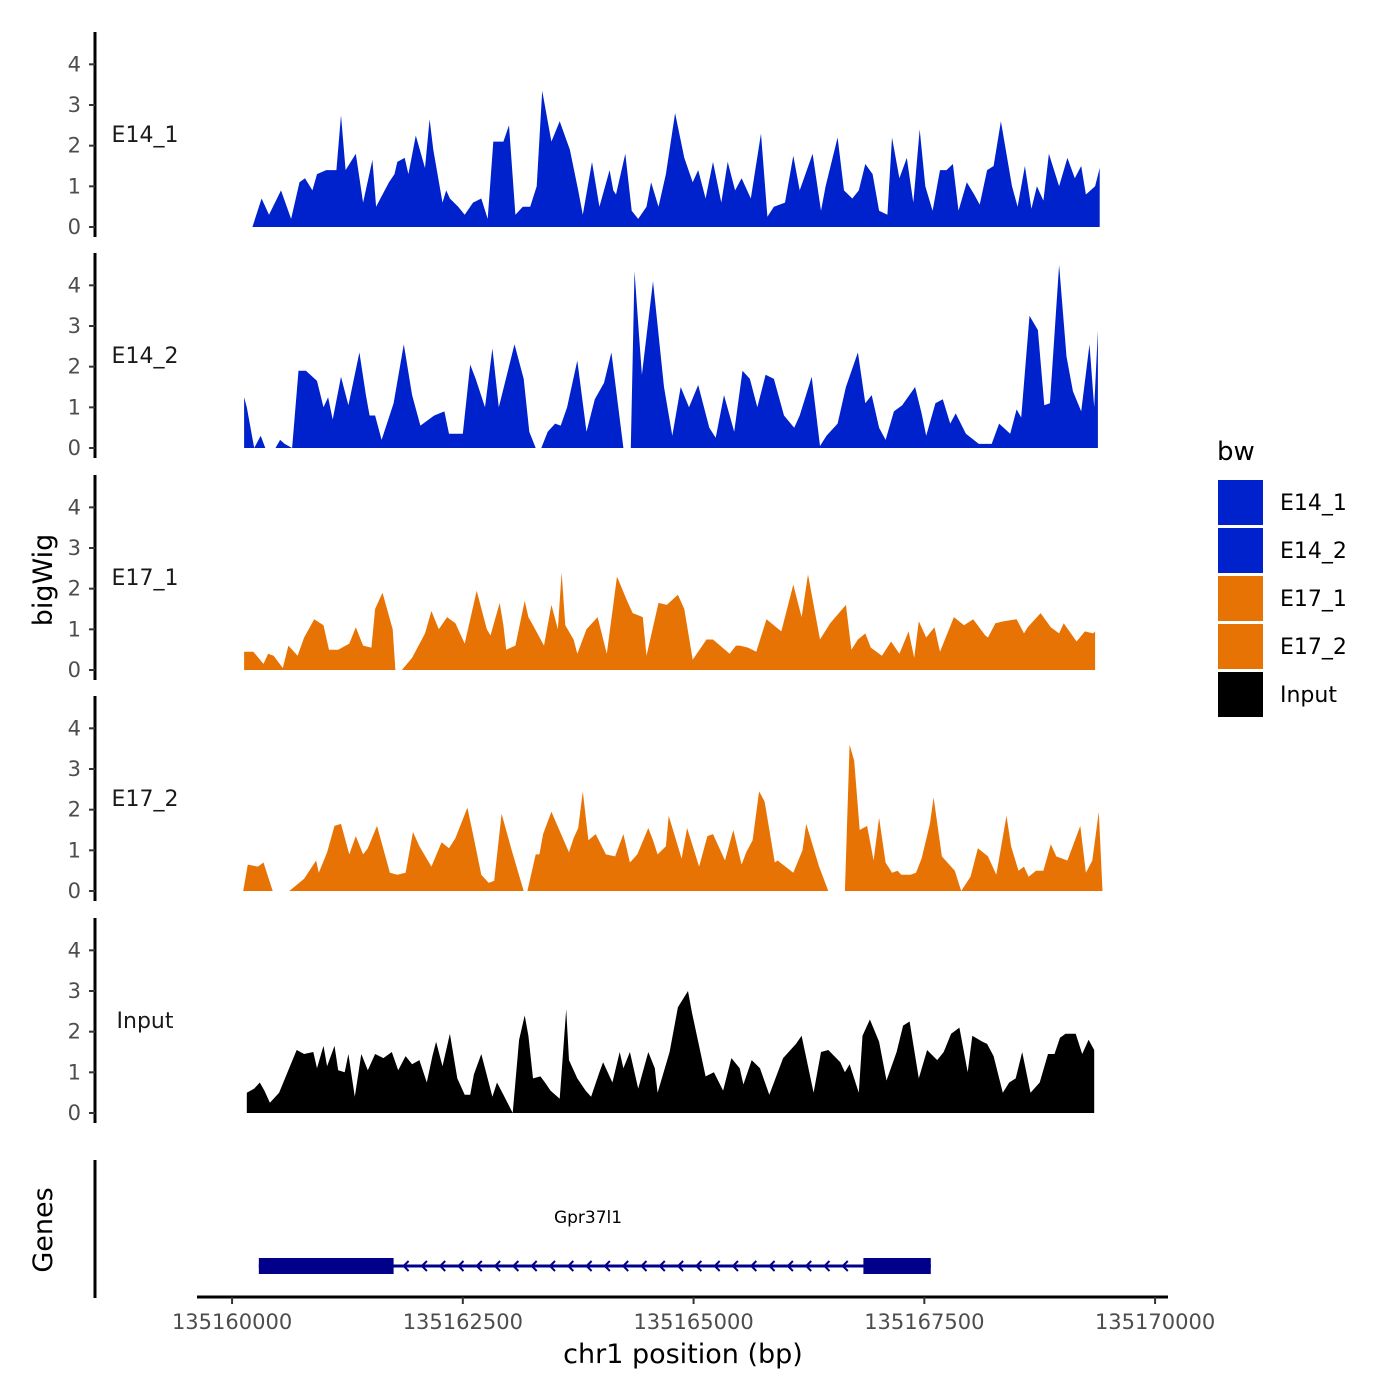  I want to click on gene-name-label: Gpr37l1, so click(588, 1218).